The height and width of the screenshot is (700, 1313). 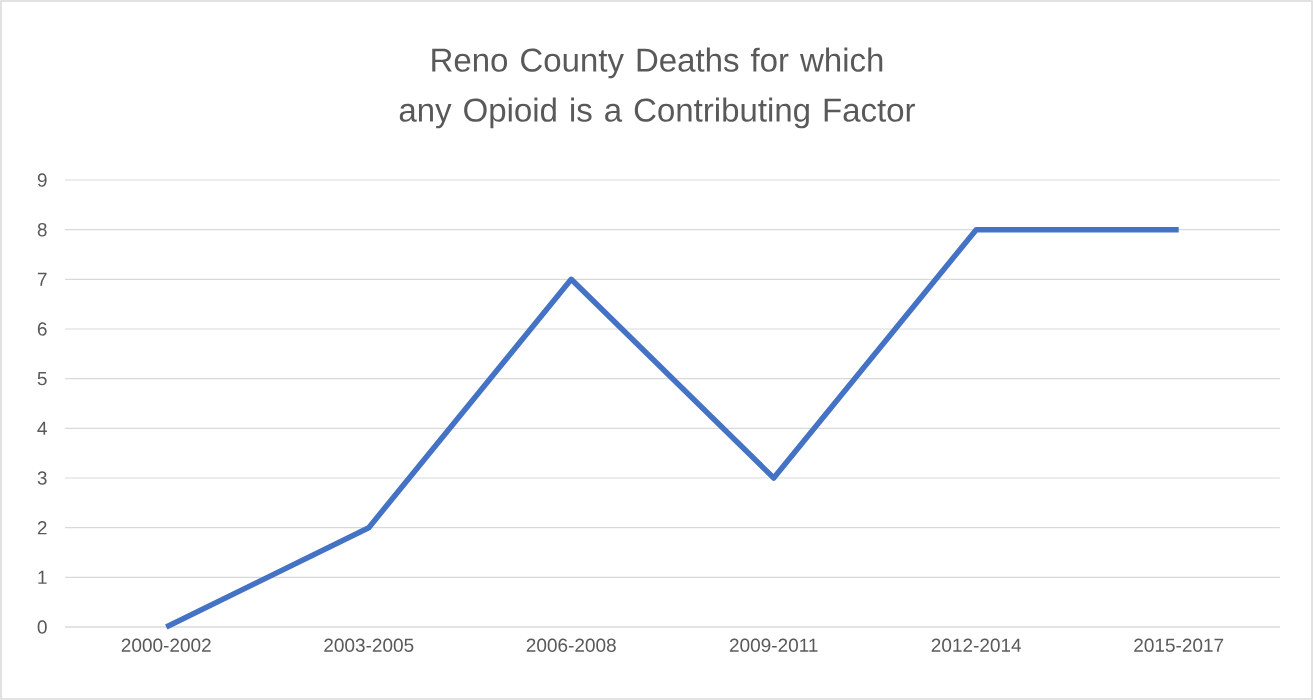 I want to click on y-tick-label: 1, so click(x=42, y=577).